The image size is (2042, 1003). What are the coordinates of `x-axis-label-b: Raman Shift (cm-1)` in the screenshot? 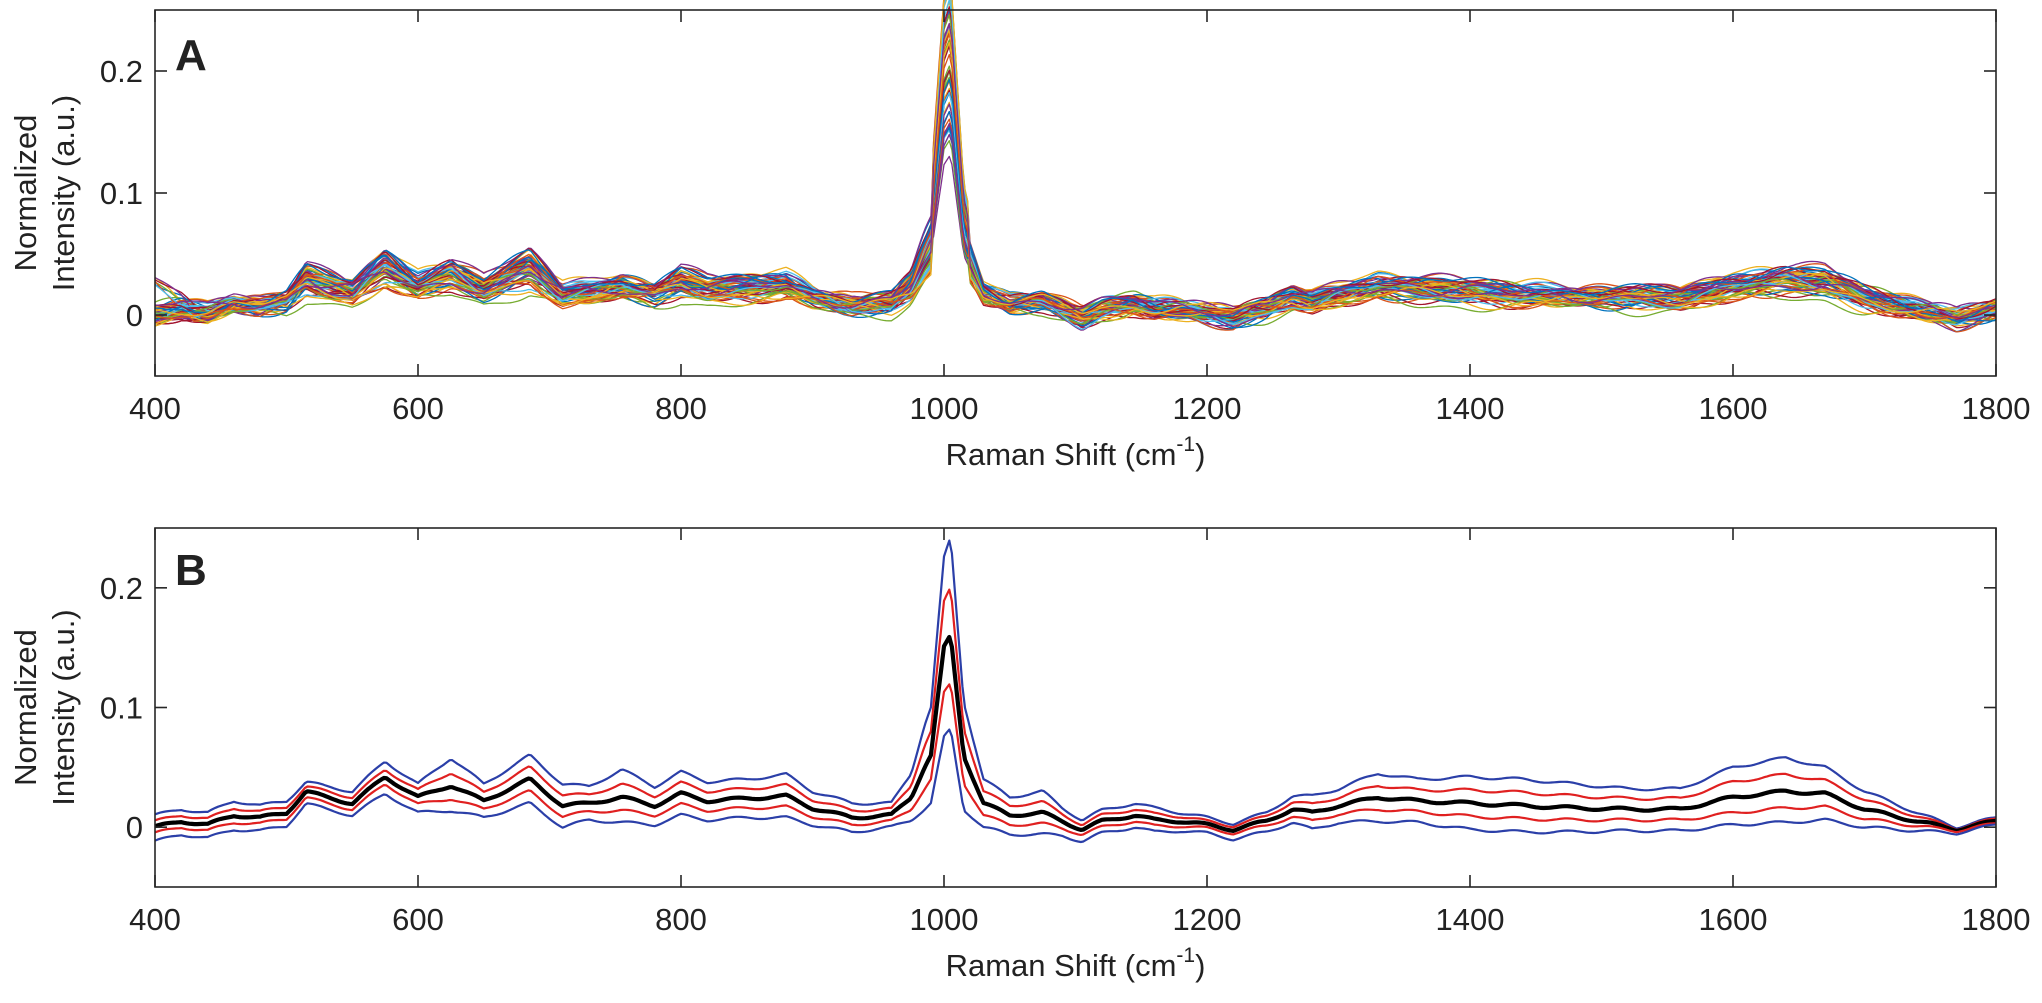 It's located at (1076, 963).